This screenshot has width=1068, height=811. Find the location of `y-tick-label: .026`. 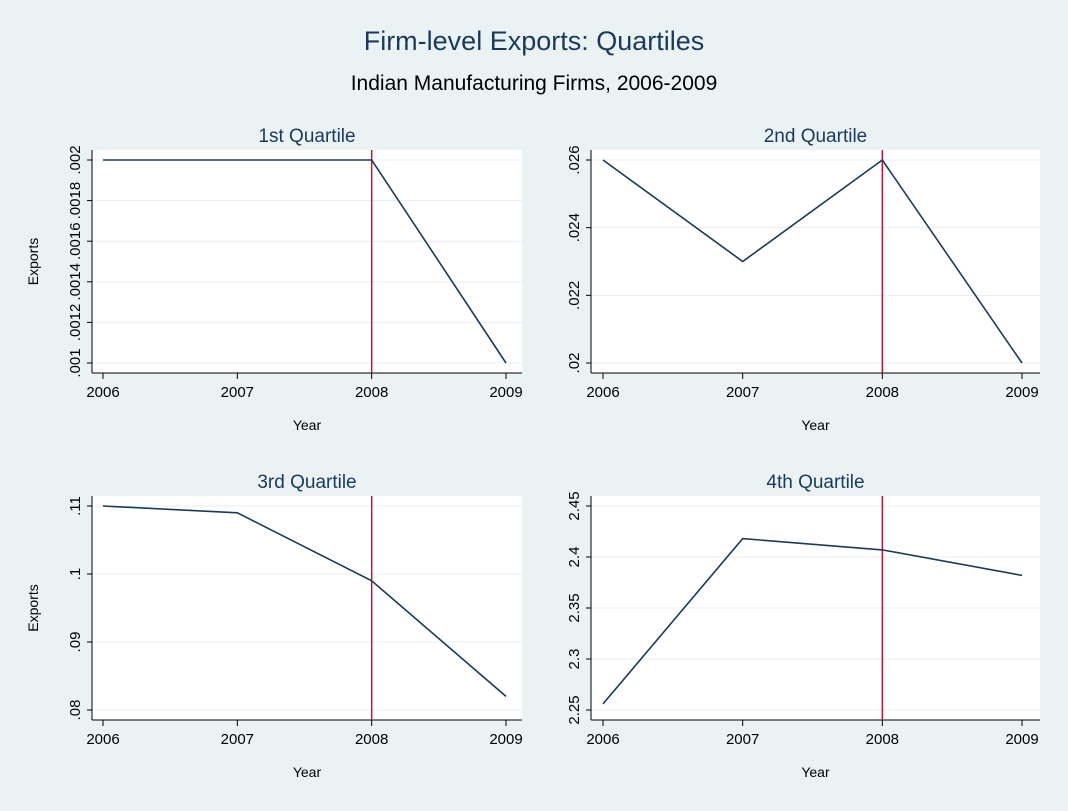

y-tick-label: .026 is located at coordinates (574, 159).